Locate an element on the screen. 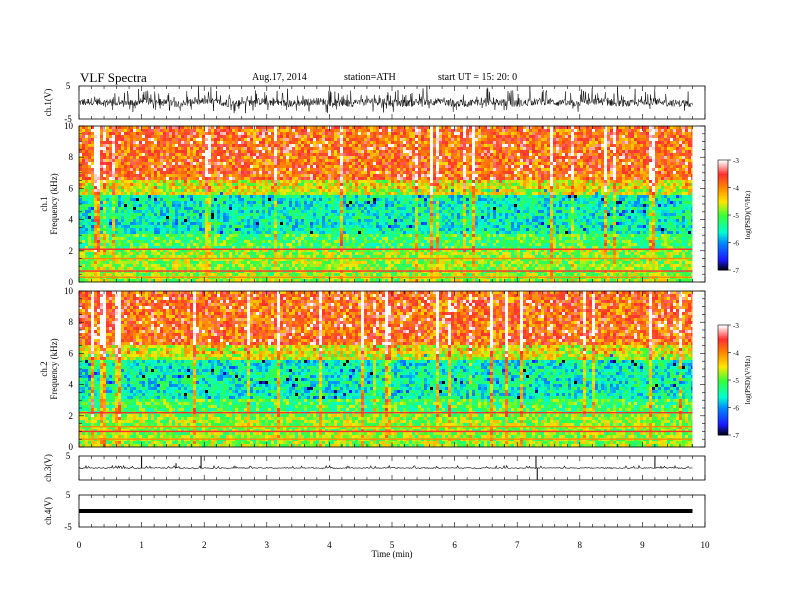 Image resolution: width=792 pixels, height=612 pixels. x-axis-label: Time (min) is located at coordinates (392, 554).